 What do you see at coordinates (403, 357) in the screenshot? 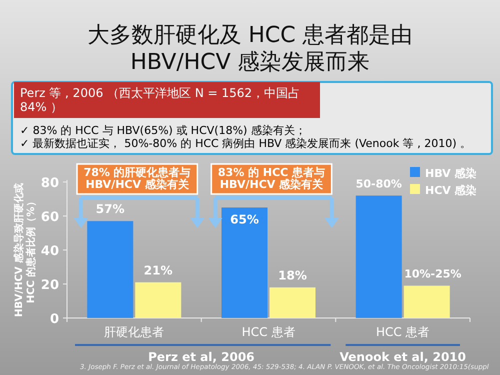
I see `text: Venook et al, 2010` at bounding box center [403, 357].